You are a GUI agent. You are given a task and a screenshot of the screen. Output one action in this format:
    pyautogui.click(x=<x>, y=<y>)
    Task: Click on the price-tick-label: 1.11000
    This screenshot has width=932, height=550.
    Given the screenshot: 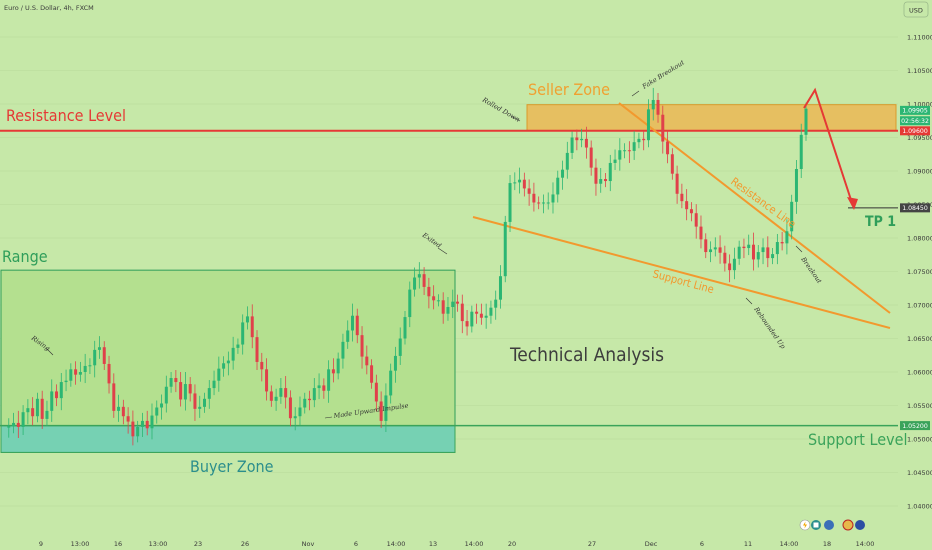 What is the action you would take?
    pyautogui.click(x=919, y=38)
    